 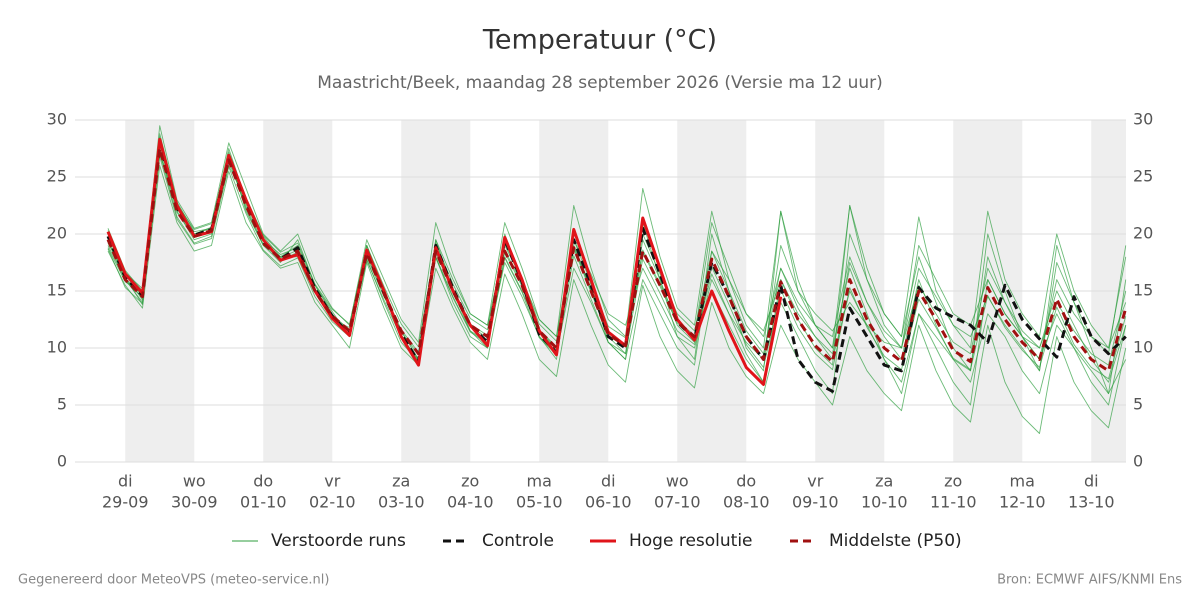 I want to click on x-tick-label: 10-10, so click(x=884, y=502).